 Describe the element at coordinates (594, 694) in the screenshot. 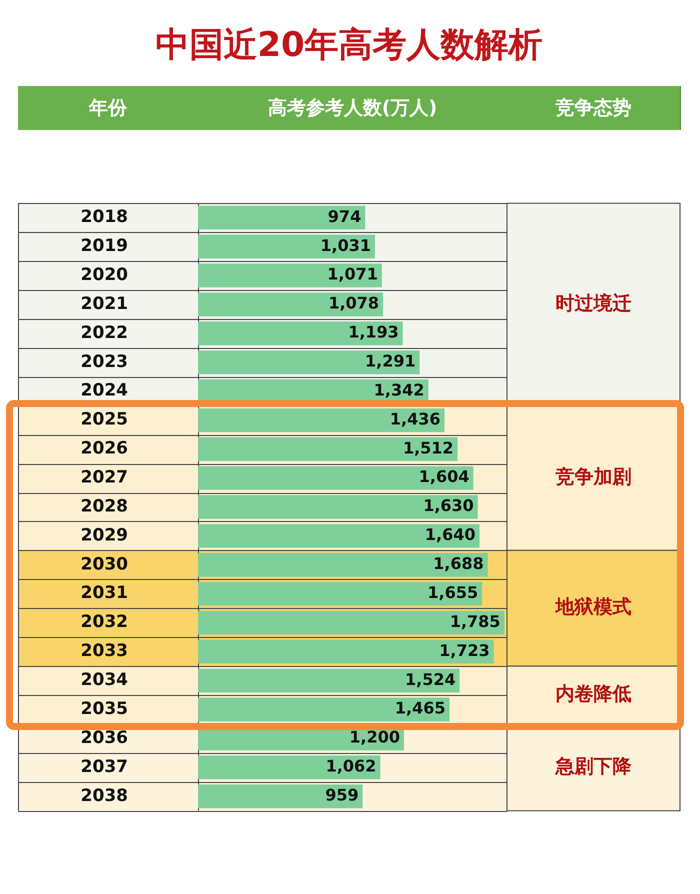

I see `band-label: 内卷降低` at that location.